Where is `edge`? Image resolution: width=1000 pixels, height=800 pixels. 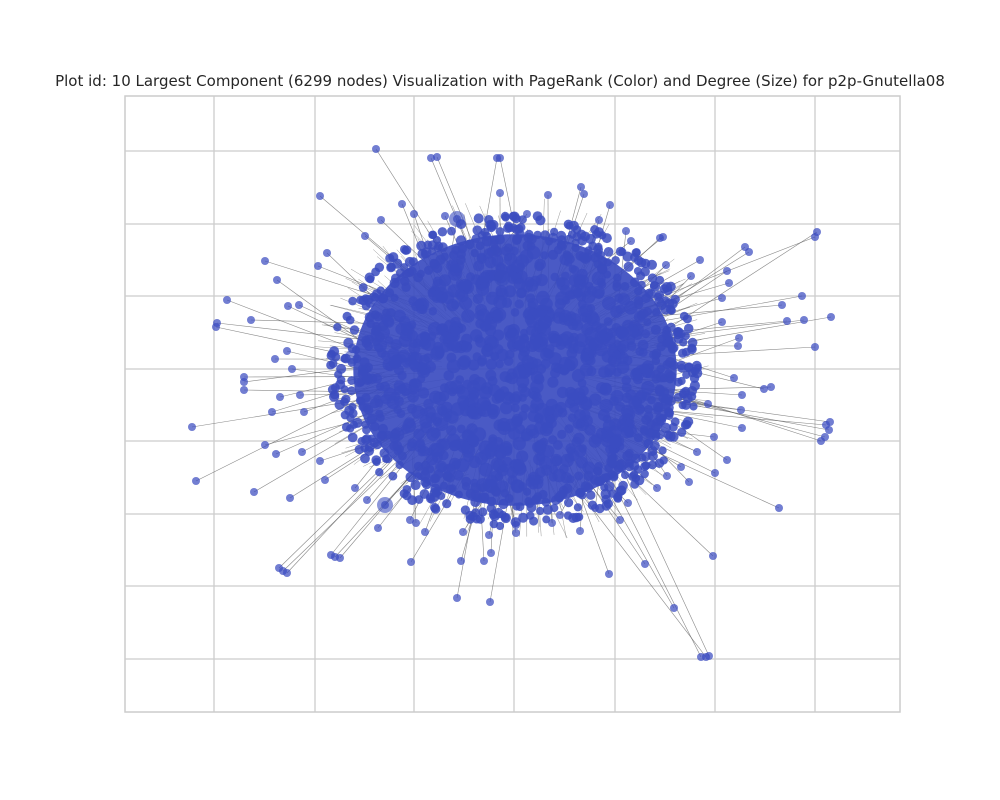
edge is located at coordinates (648, 552).